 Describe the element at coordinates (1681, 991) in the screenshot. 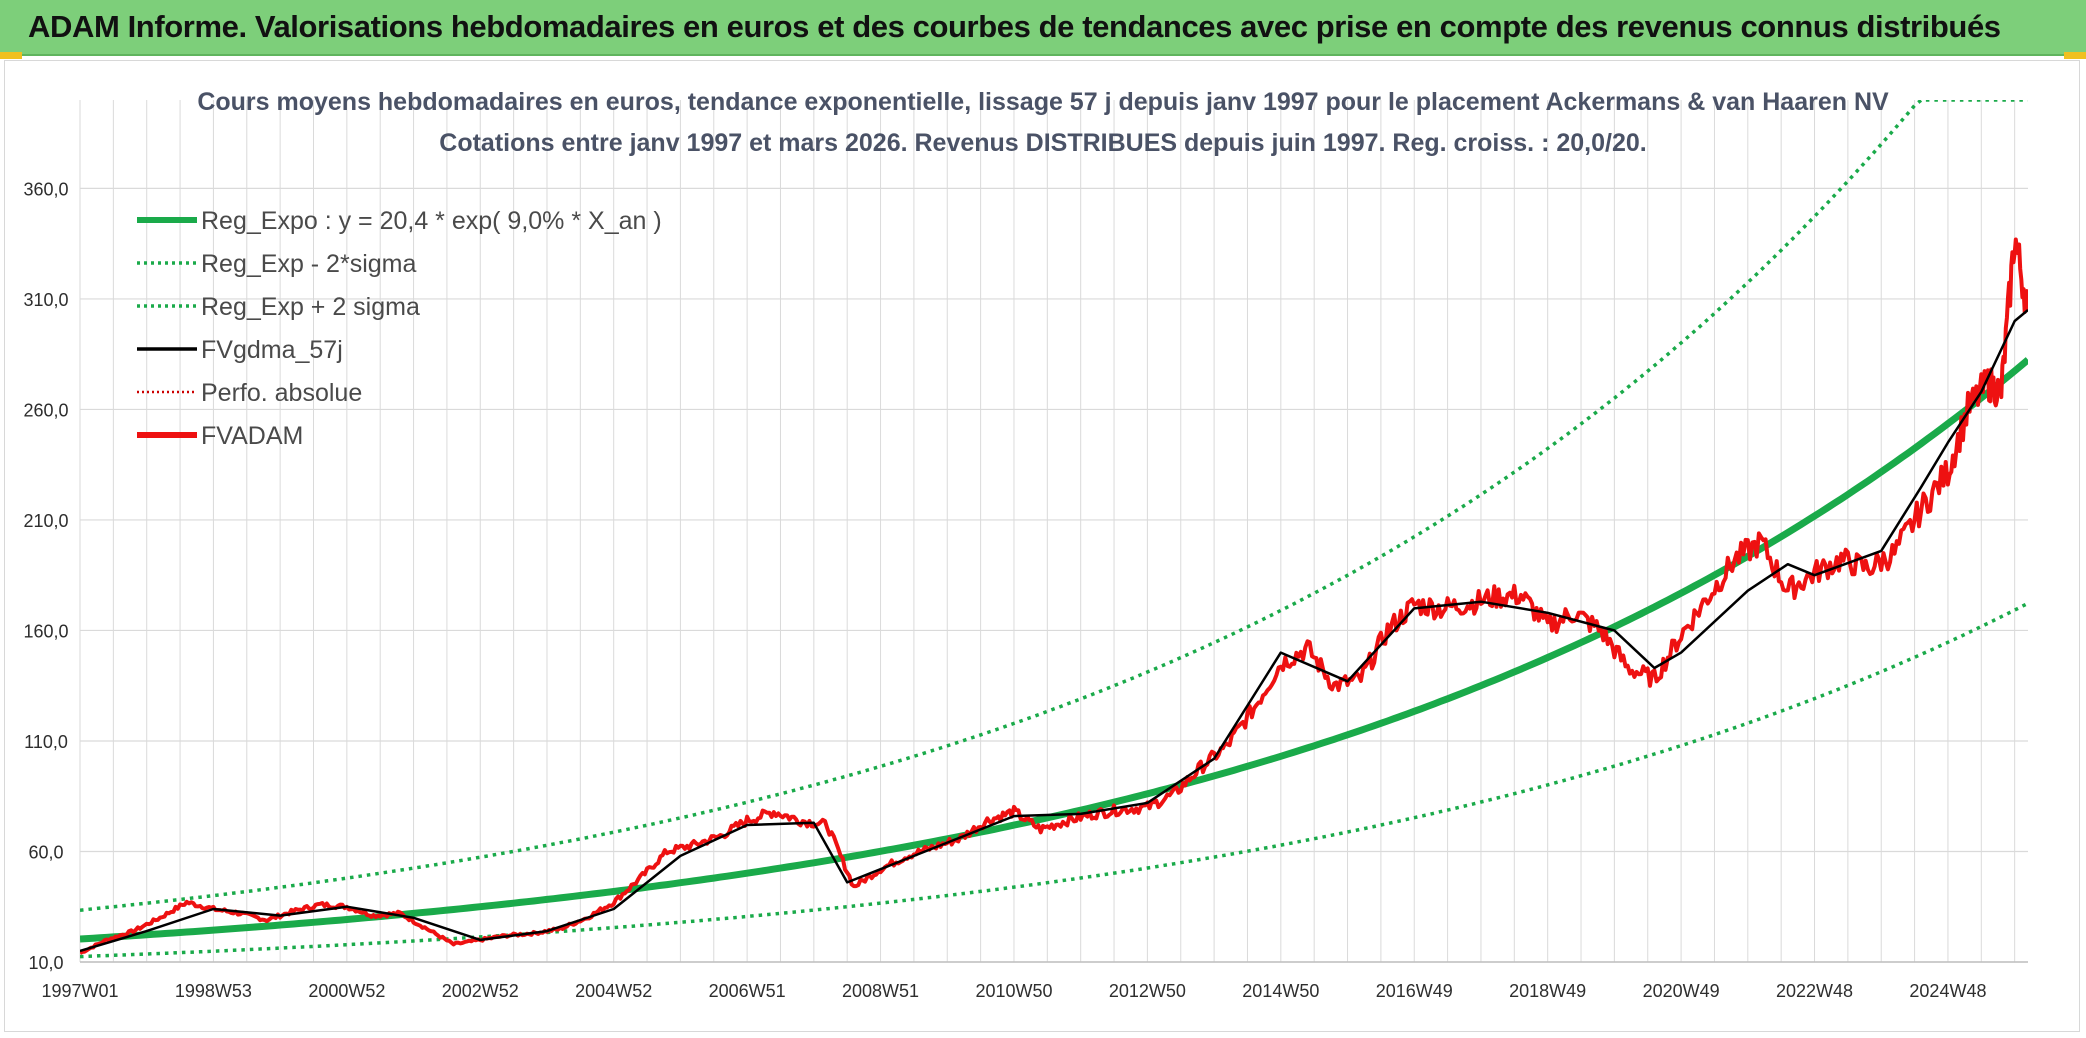

I see `x-tick-label: 2020W49` at that location.